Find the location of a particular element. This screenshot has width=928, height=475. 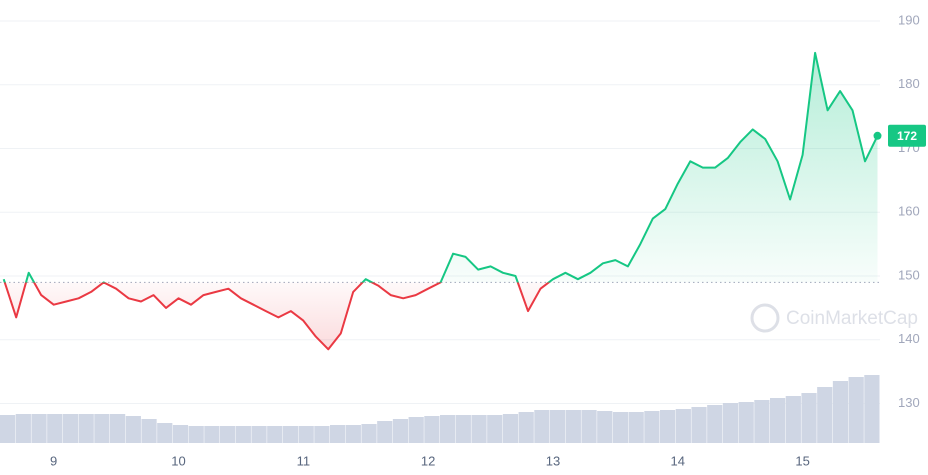

y-tick-label: 140 is located at coordinates (909, 338).